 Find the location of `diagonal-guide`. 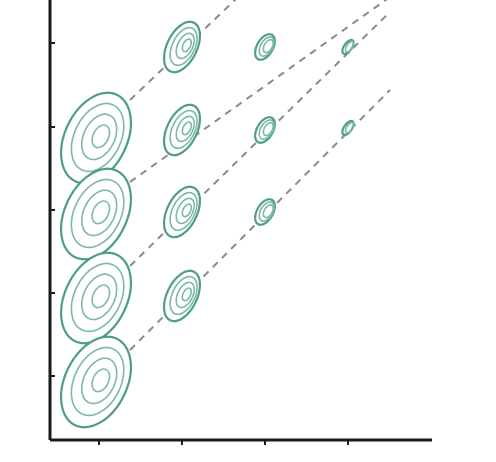

diagonal-guide is located at coordinates (183, 50).